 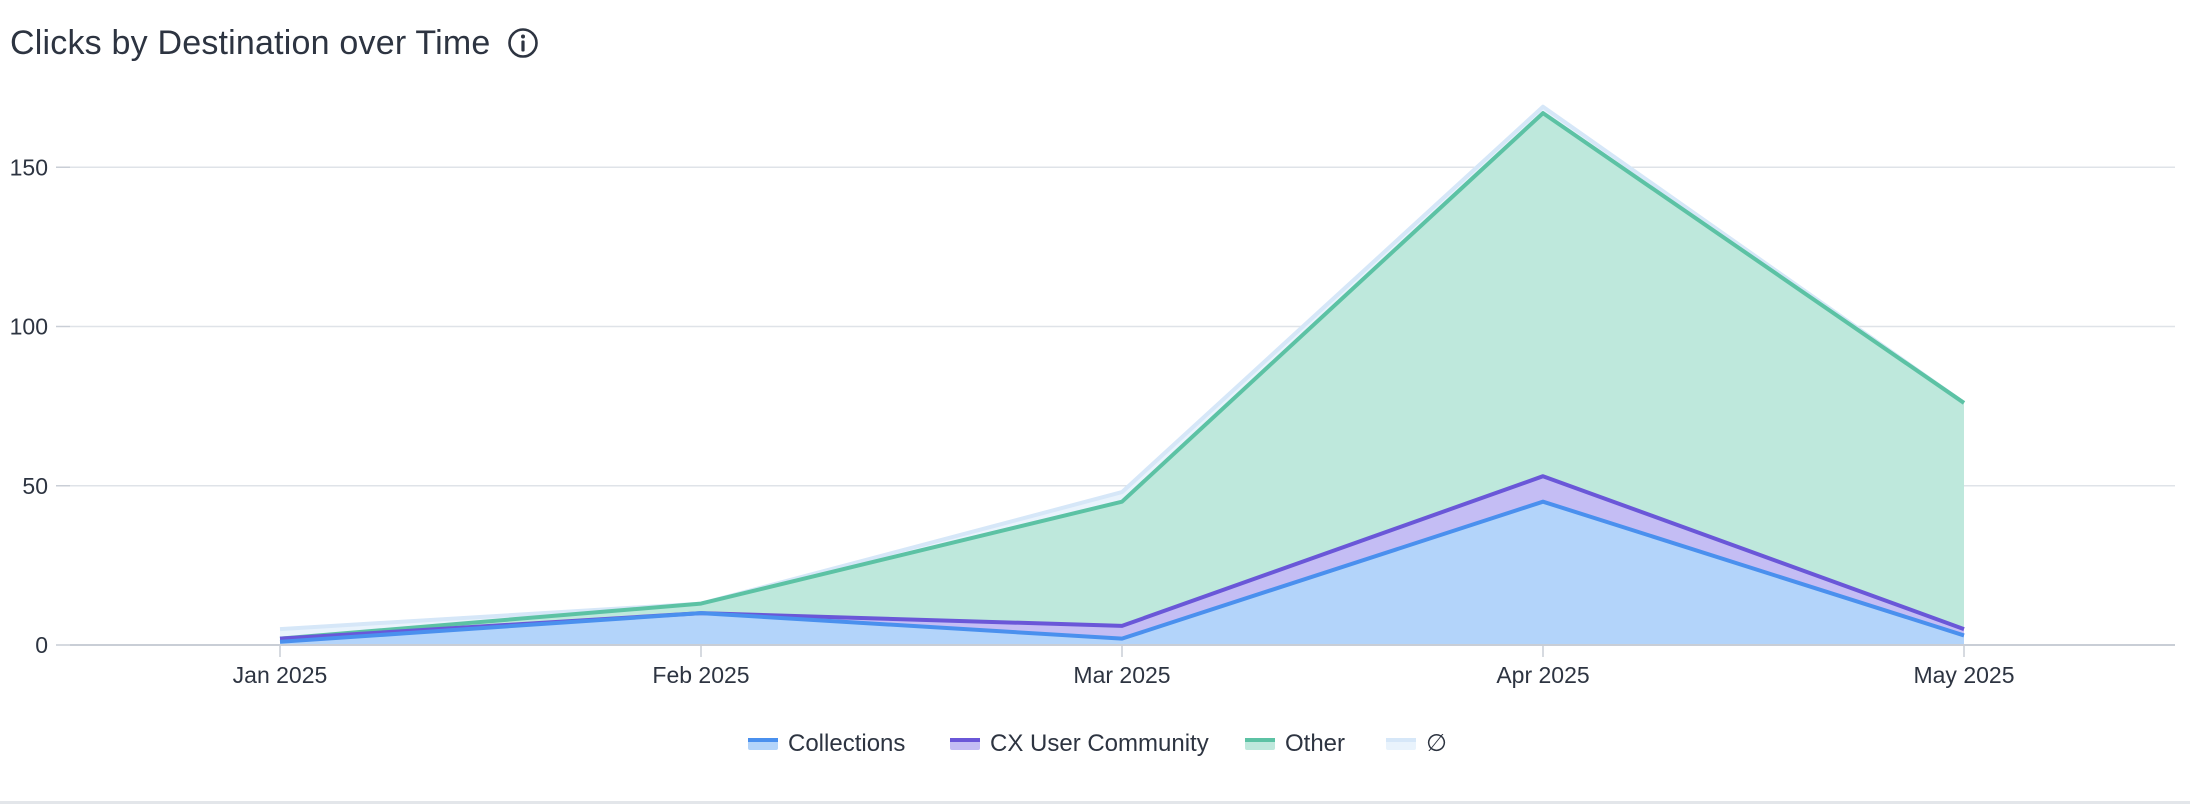 I want to click on line-collections, so click(x=1122, y=571).